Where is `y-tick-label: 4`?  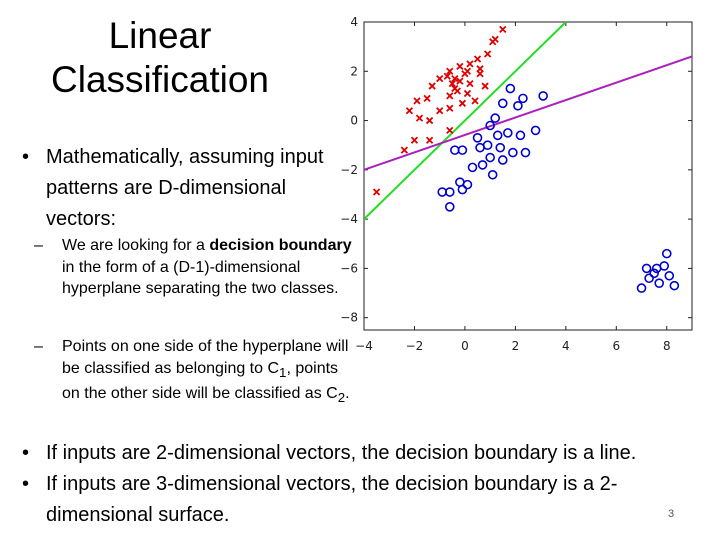
y-tick-label: 4 is located at coordinates (354, 22).